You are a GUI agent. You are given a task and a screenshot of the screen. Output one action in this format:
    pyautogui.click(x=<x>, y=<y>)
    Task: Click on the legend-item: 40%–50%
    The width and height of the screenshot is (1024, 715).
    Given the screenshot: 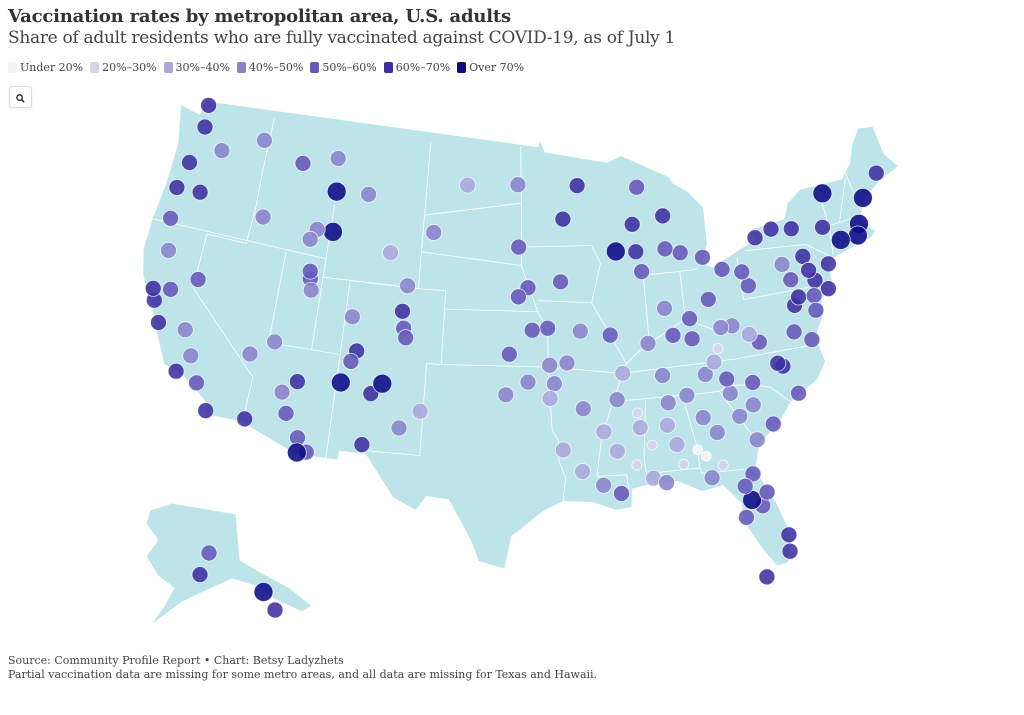 What is the action you would take?
    pyautogui.click(x=269, y=67)
    